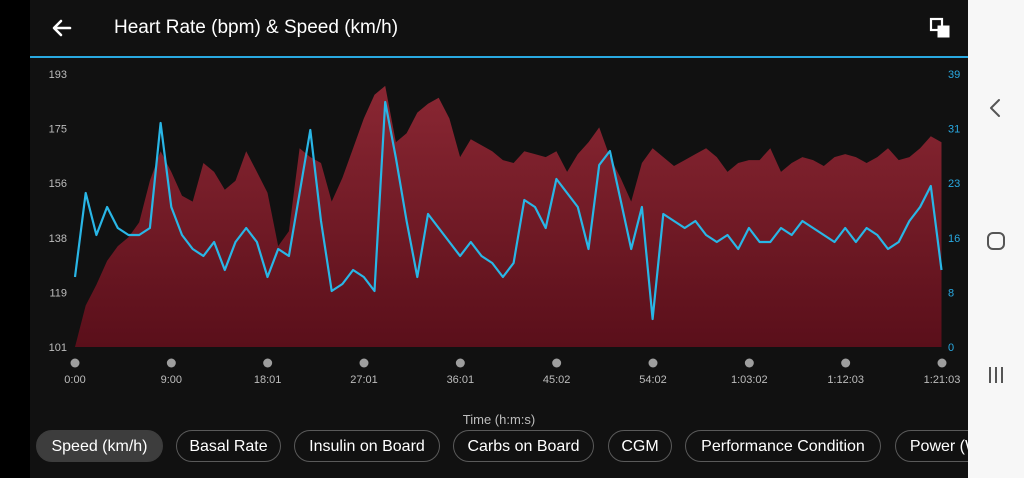  I want to click on x-tick-label: 45:02, so click(557, 380).